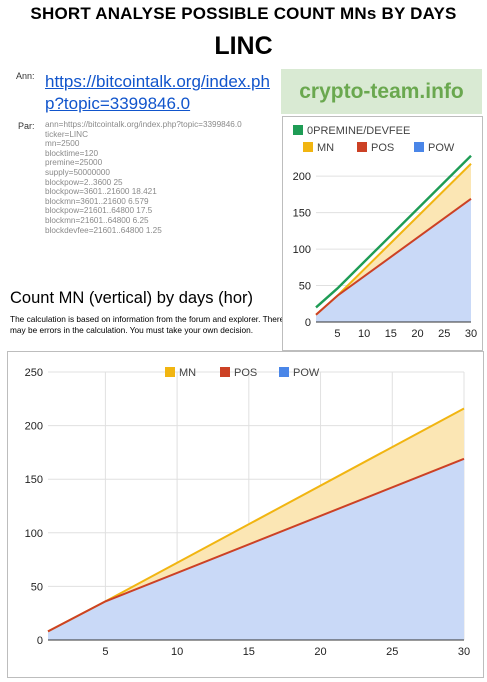 The width and height of the screenshot is (487, 682). What do you see at coordinates (62, 144) in the screenshot?
I see `par-line: mn=2500` at bounding box center [62, 144].